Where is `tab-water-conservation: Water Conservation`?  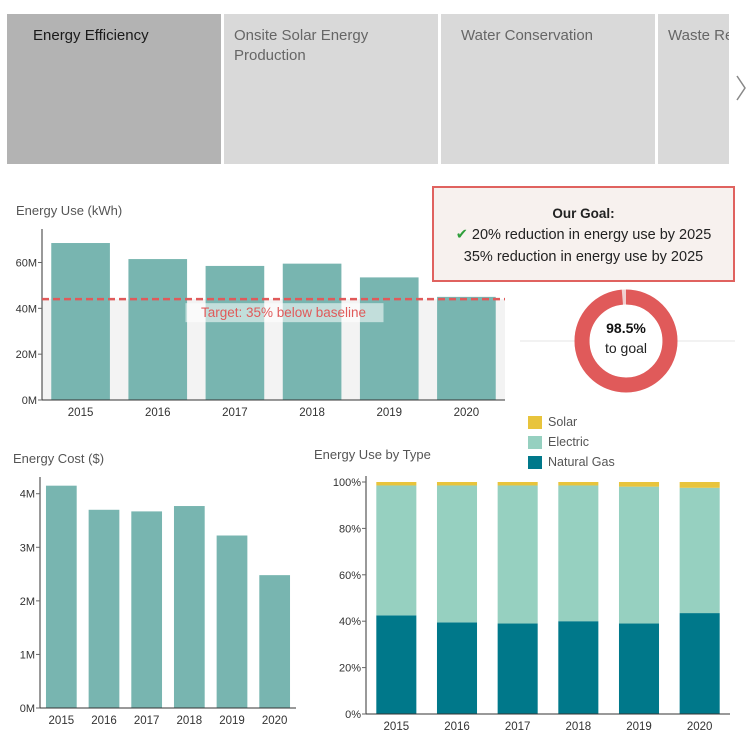 tab-water-conservation: Water Conservation is located at coordinates (548, 89).